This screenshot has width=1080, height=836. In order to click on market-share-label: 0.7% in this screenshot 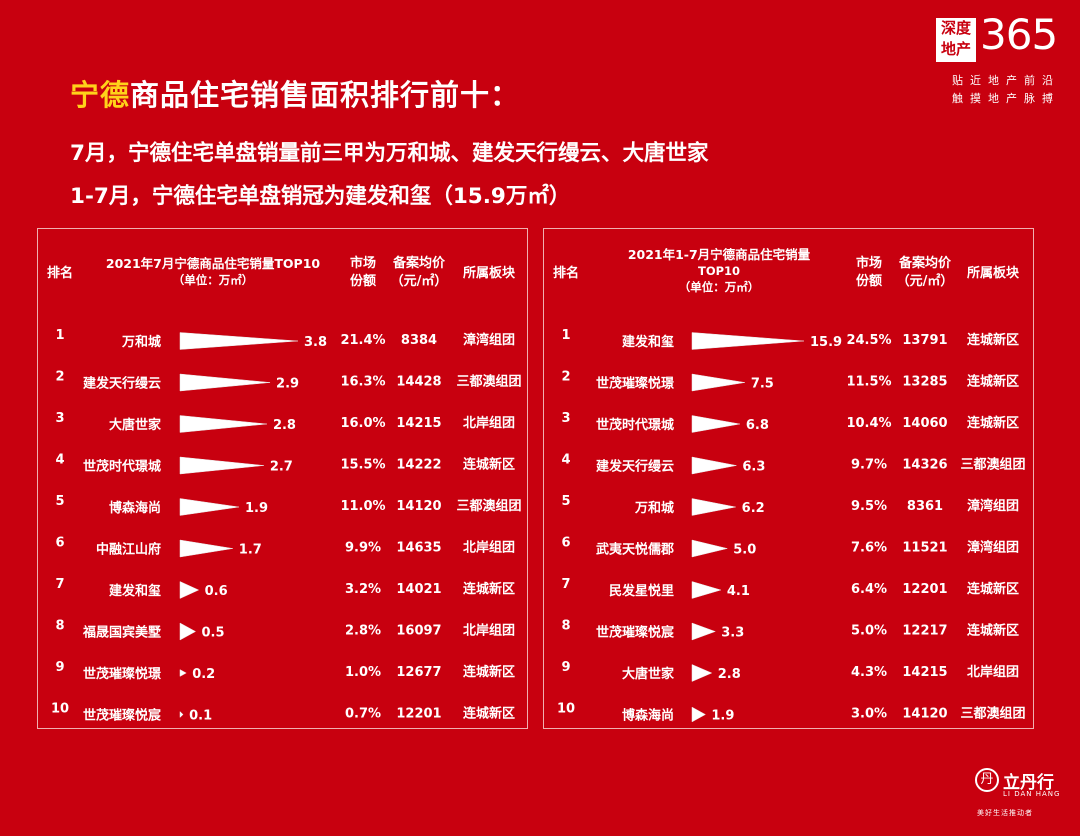, I will do `click(363, 714)`.